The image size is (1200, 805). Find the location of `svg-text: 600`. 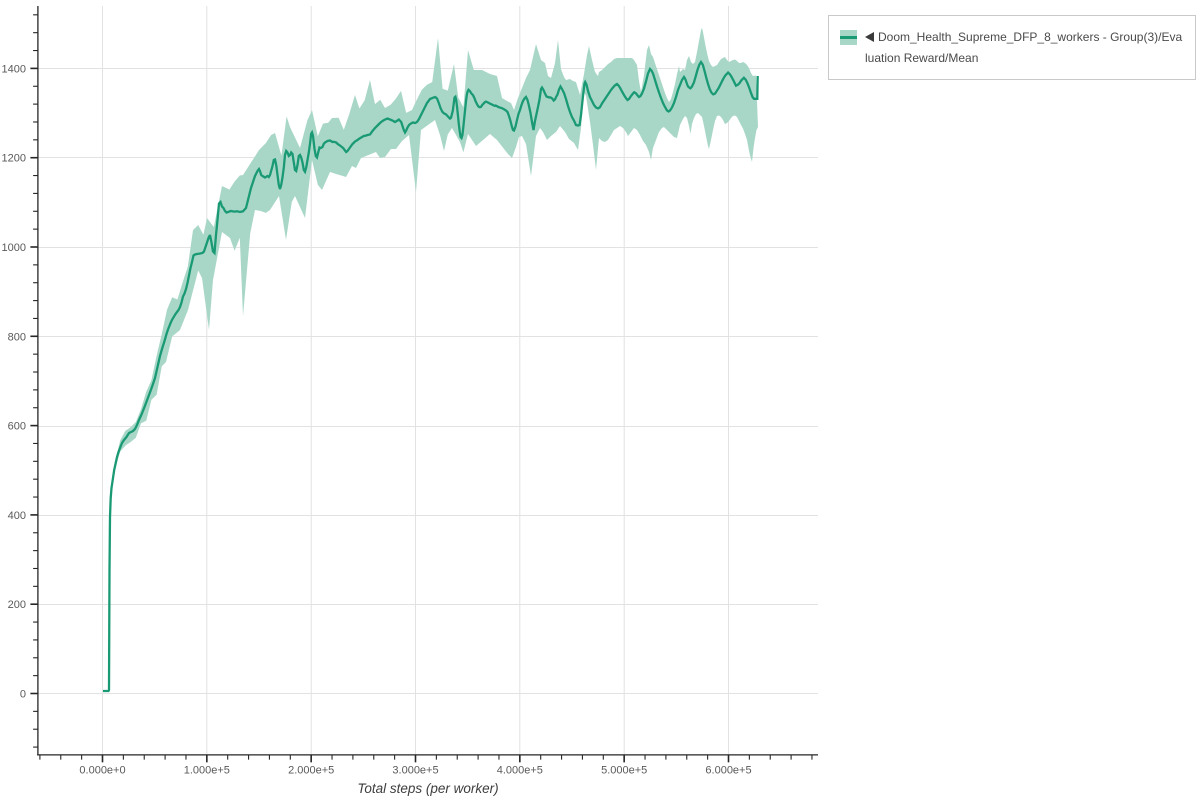

svg-text: 600 is located at coordinates (17, 427).